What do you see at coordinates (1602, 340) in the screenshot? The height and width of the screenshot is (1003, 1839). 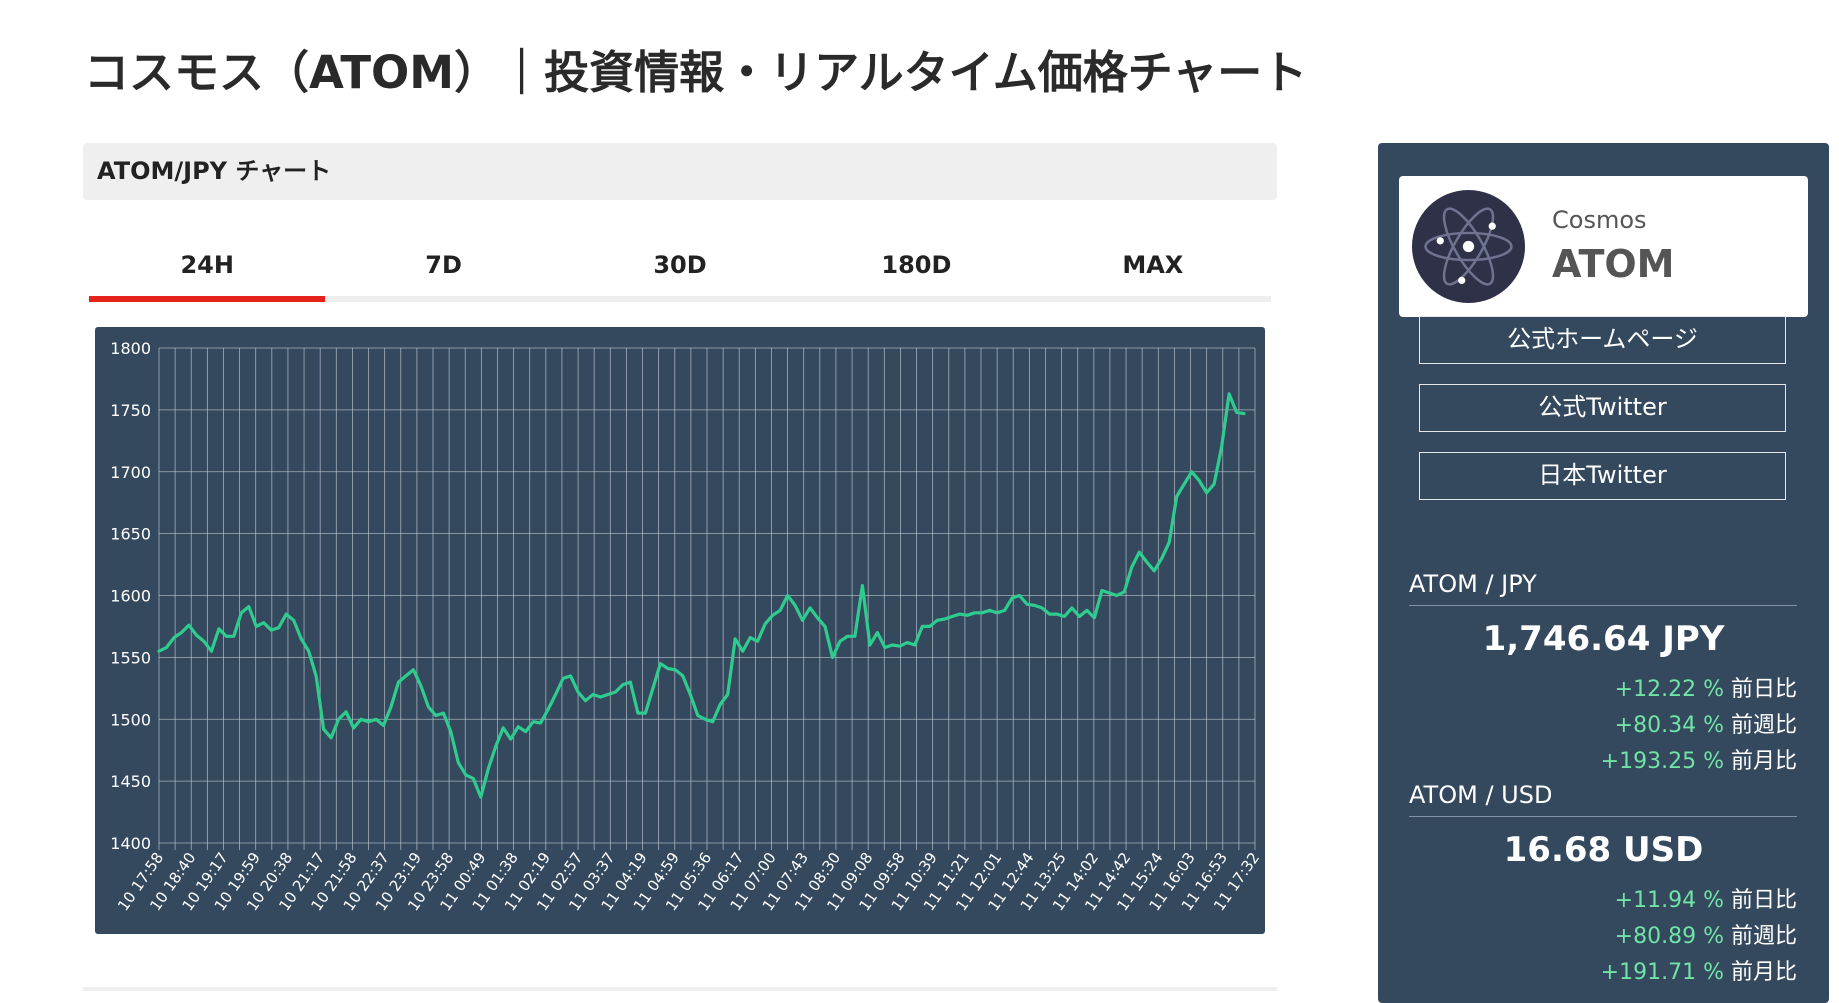 I see `official-homepage-button: 公式ホームページ` at bounding box center [1602, 340].